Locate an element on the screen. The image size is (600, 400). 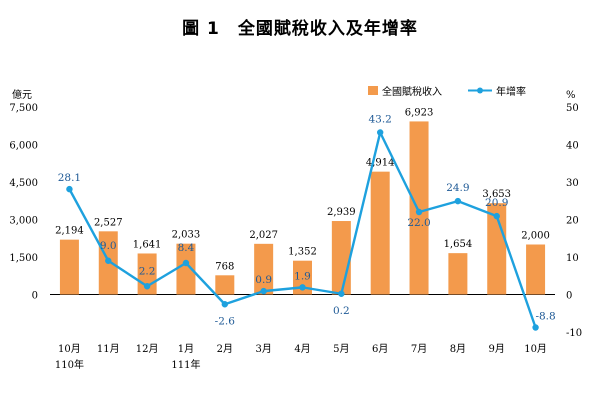
y-left-tick-label: 7,500 is located at coordinates (23, 108).